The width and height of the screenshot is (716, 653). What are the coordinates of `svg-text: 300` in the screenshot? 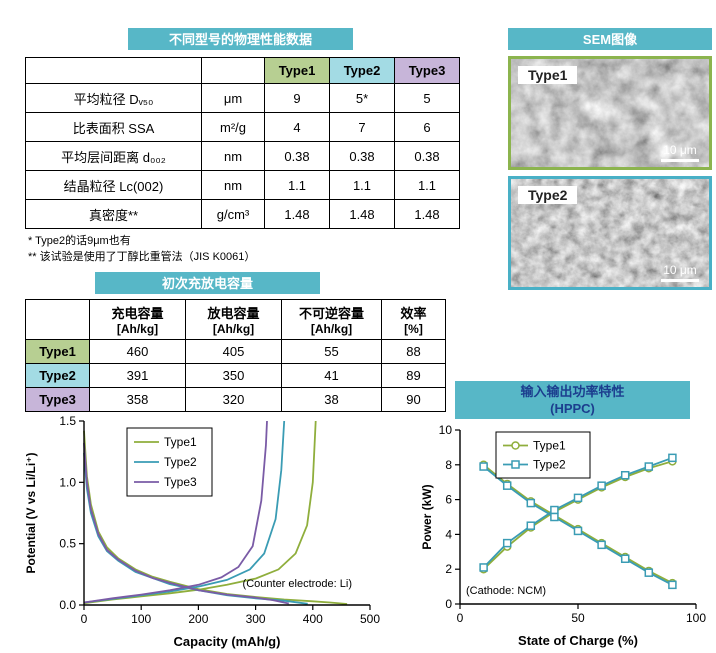 It's located at (256, 619).